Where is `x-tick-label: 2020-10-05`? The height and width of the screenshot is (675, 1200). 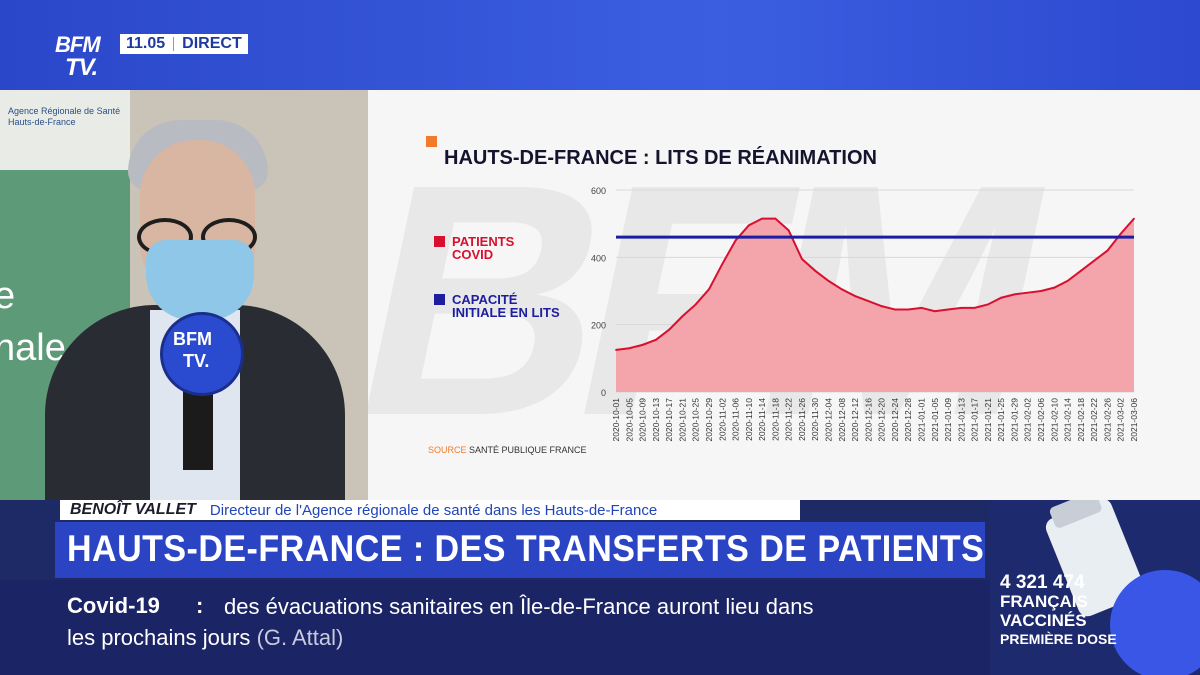 x-tick-label: 2020-10-05 is located at coordinates (629, 420).